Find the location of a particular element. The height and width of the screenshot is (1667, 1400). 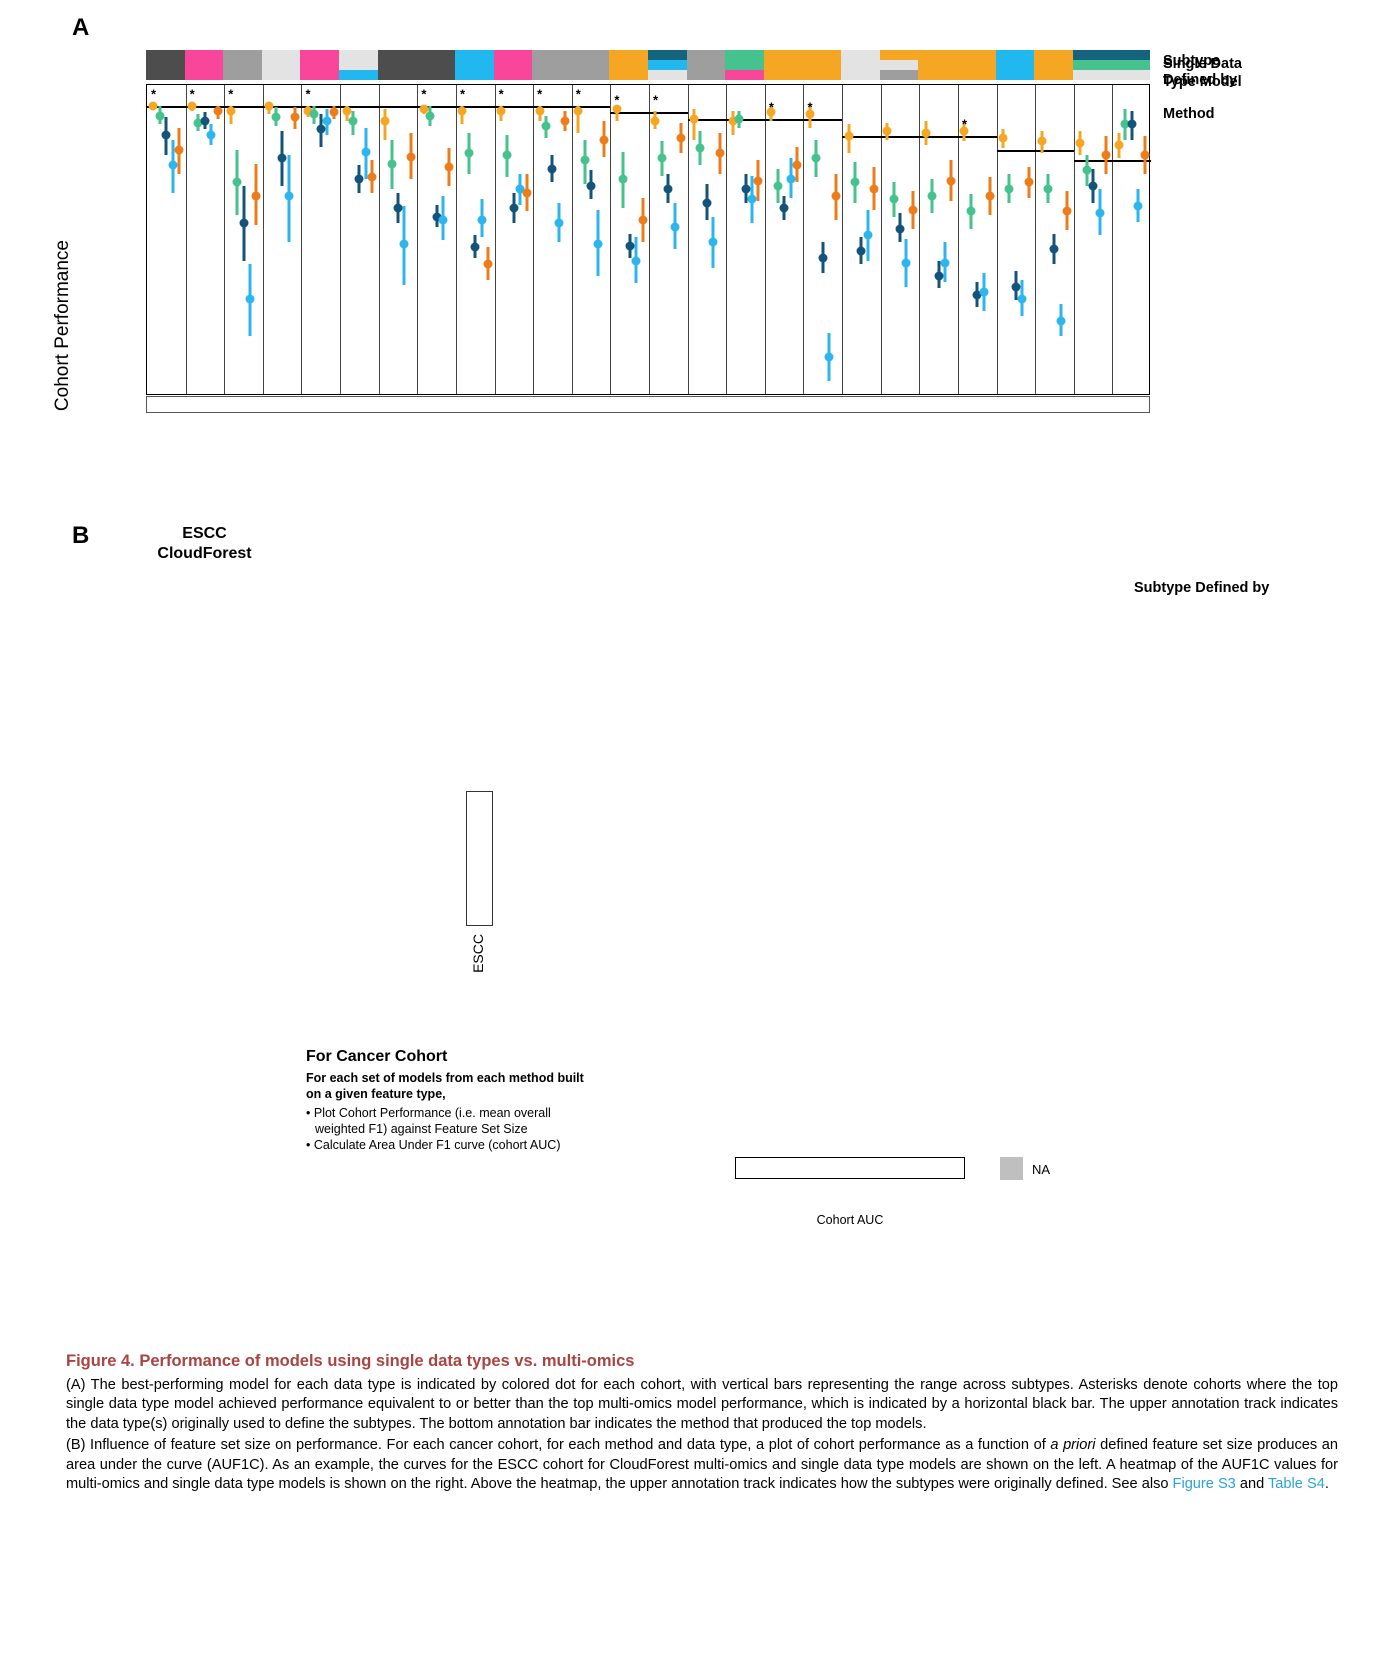

figure-s3-link: Figure S3 is located at coordinates (1204, 1484).